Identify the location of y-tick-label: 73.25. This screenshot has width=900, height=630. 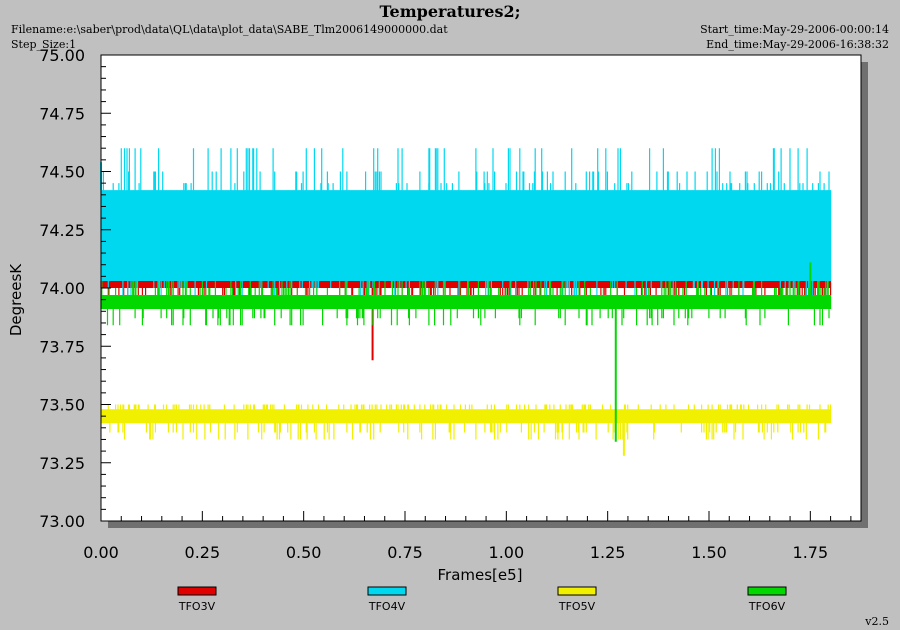
(62, 463).